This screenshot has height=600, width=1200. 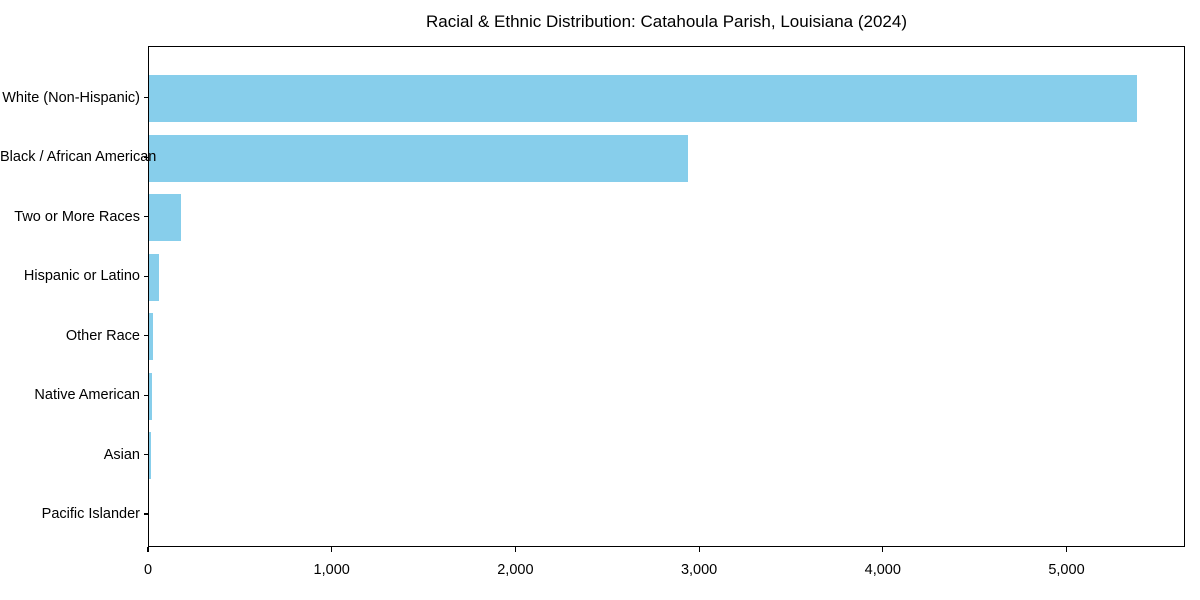 What do you see at coordinates (150, 456) in the screenshot?
I see `bar-asian` at bounding box center [150, 456].